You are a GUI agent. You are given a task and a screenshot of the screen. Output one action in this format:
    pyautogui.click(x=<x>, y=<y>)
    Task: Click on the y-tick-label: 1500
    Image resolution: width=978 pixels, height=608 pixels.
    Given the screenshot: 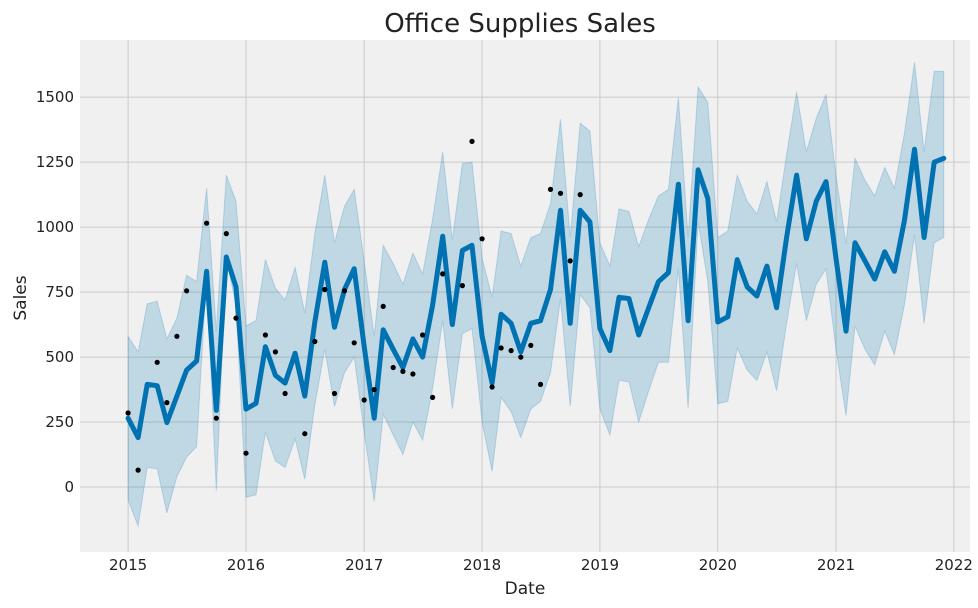 What is the action you would take?
    pyautogui.click(x=55, y=97)
    